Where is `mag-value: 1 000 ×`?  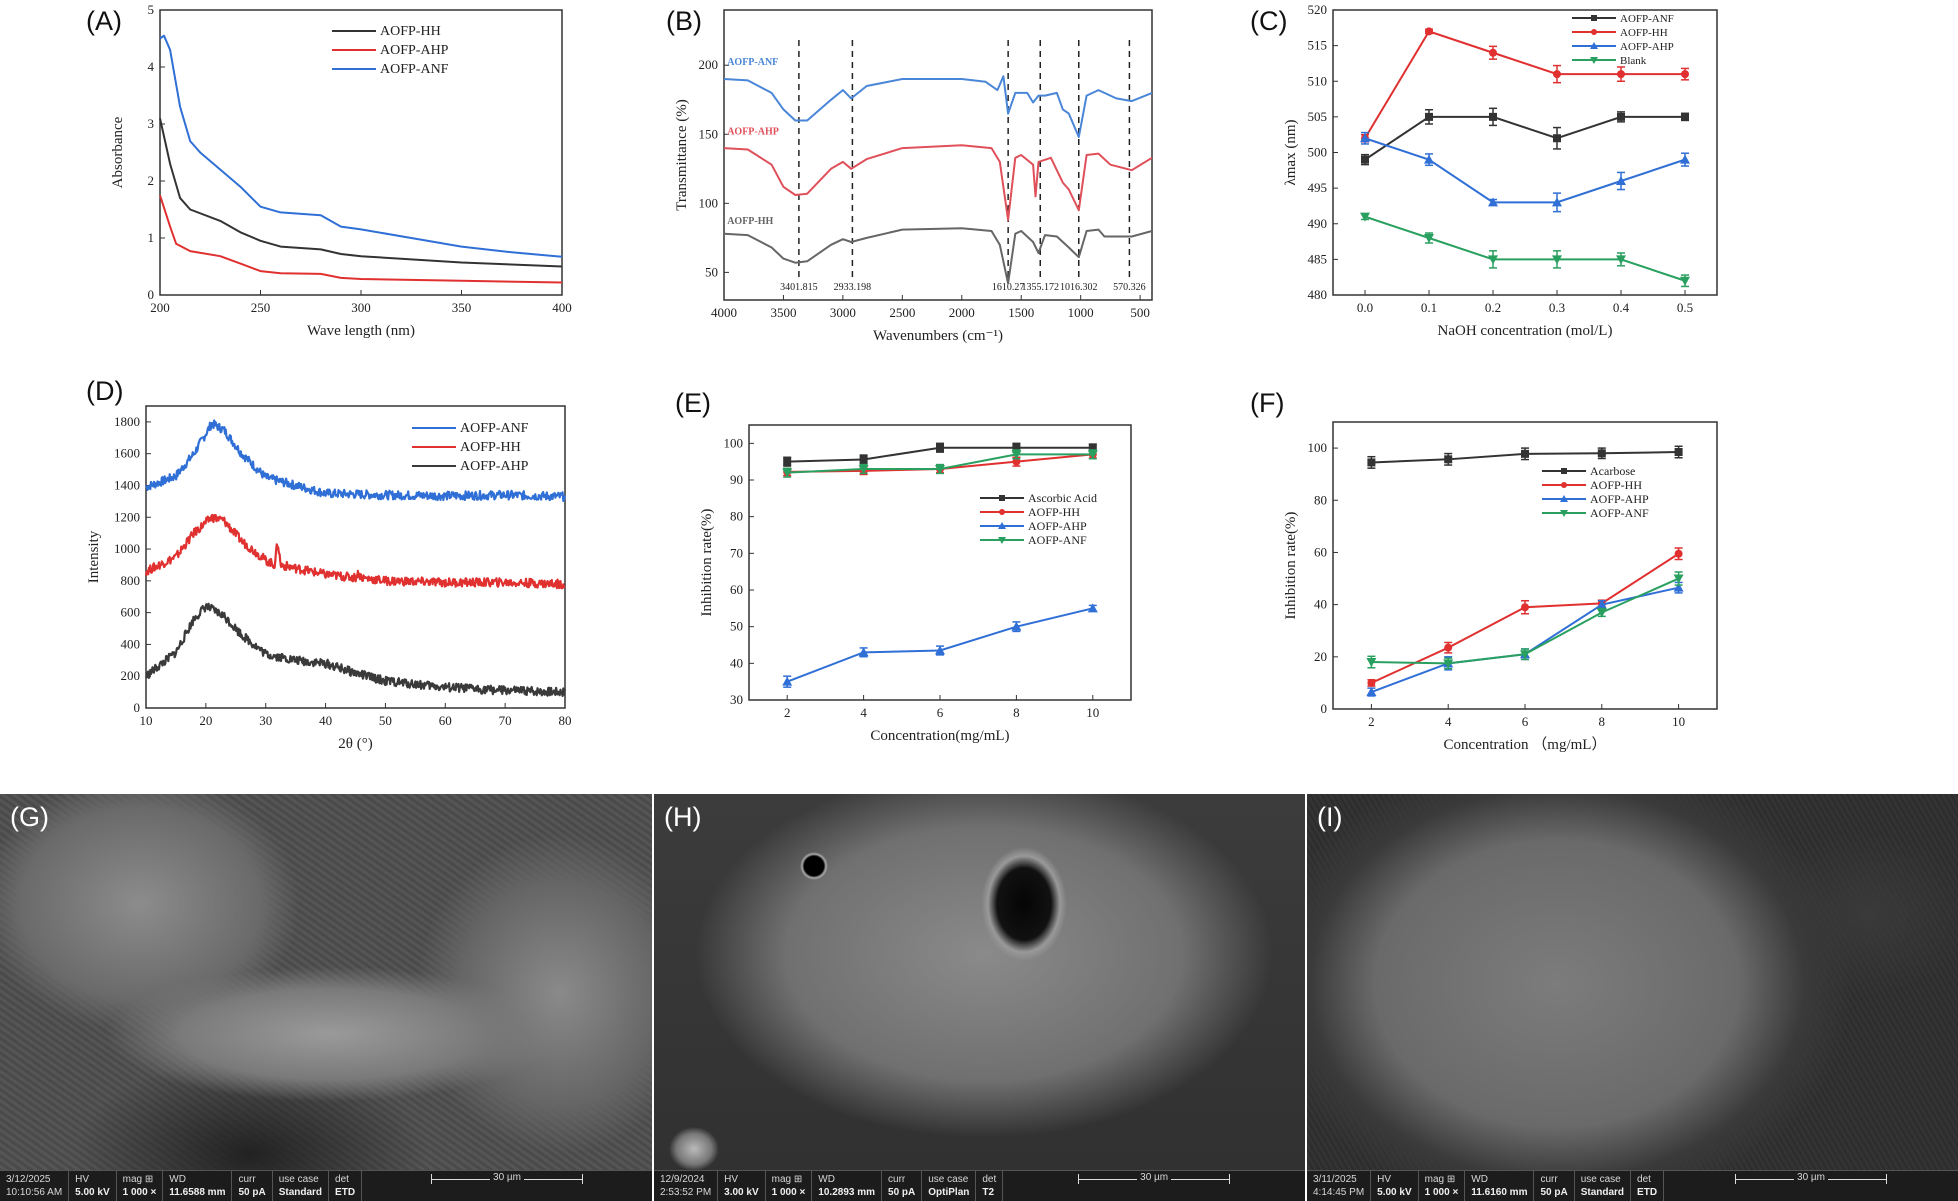
mag-value: 1 000 × is located at coordinates (788, 1192).